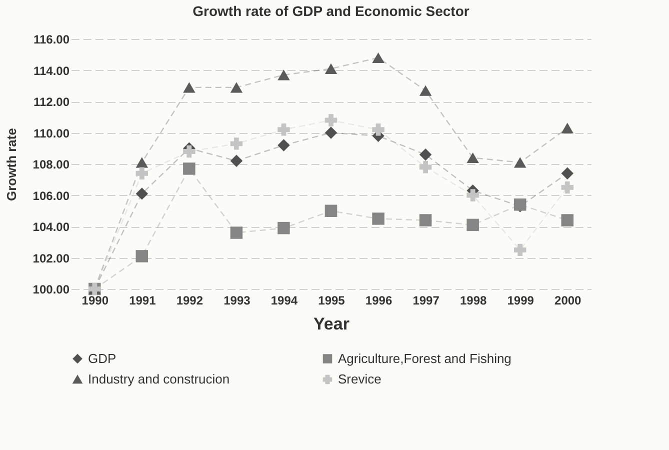  Describe the element at coordinates (51, 165) in the screenshot. I see `y-tick-label: 108.00` at that location.